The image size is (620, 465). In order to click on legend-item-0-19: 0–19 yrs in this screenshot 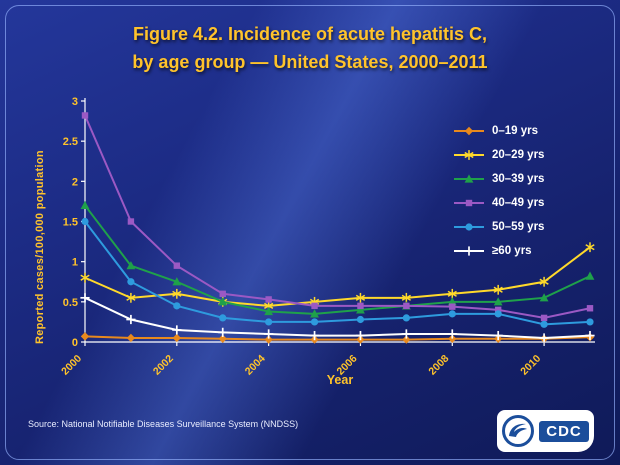, I will do `click(498, 131)`.